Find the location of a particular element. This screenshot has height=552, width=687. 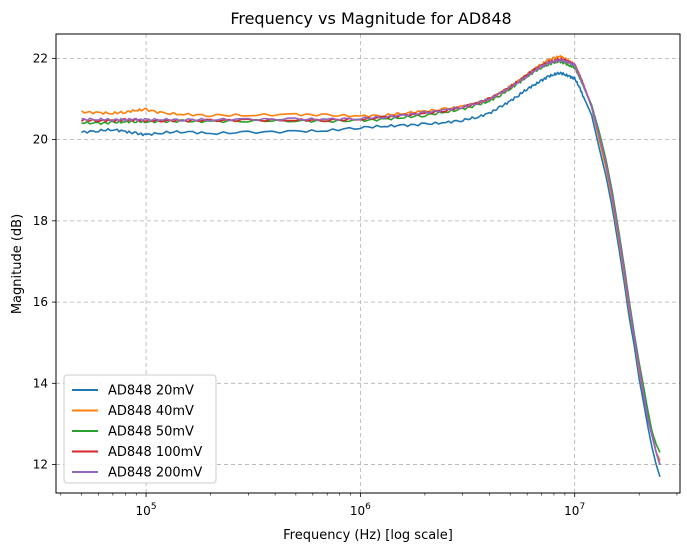

y-axis: 12 14 16 18 20 22 is located at coordinates (44, 261).